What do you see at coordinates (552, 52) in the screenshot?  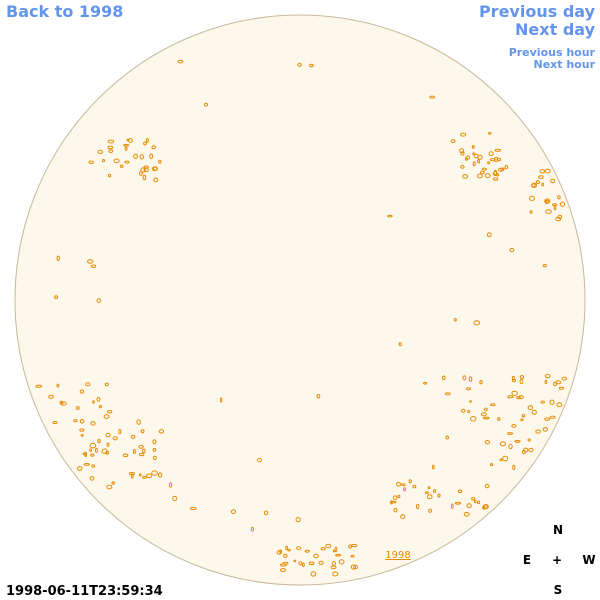 I see `previous-hour-link: Previous hour` at bounding box center [552, 52].